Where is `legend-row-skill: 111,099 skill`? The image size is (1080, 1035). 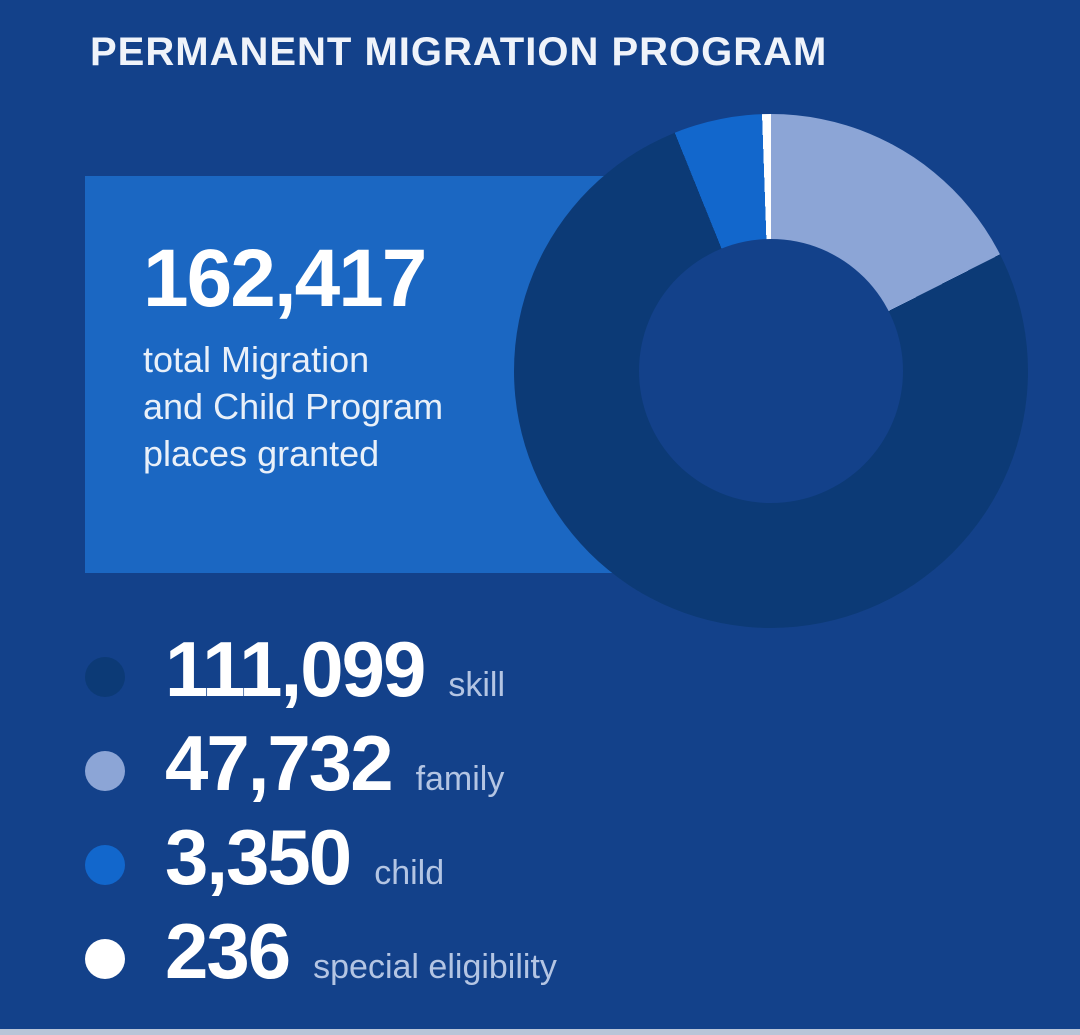 legend-row-skill: 111,099 skill is located at coordinates (321, 677).